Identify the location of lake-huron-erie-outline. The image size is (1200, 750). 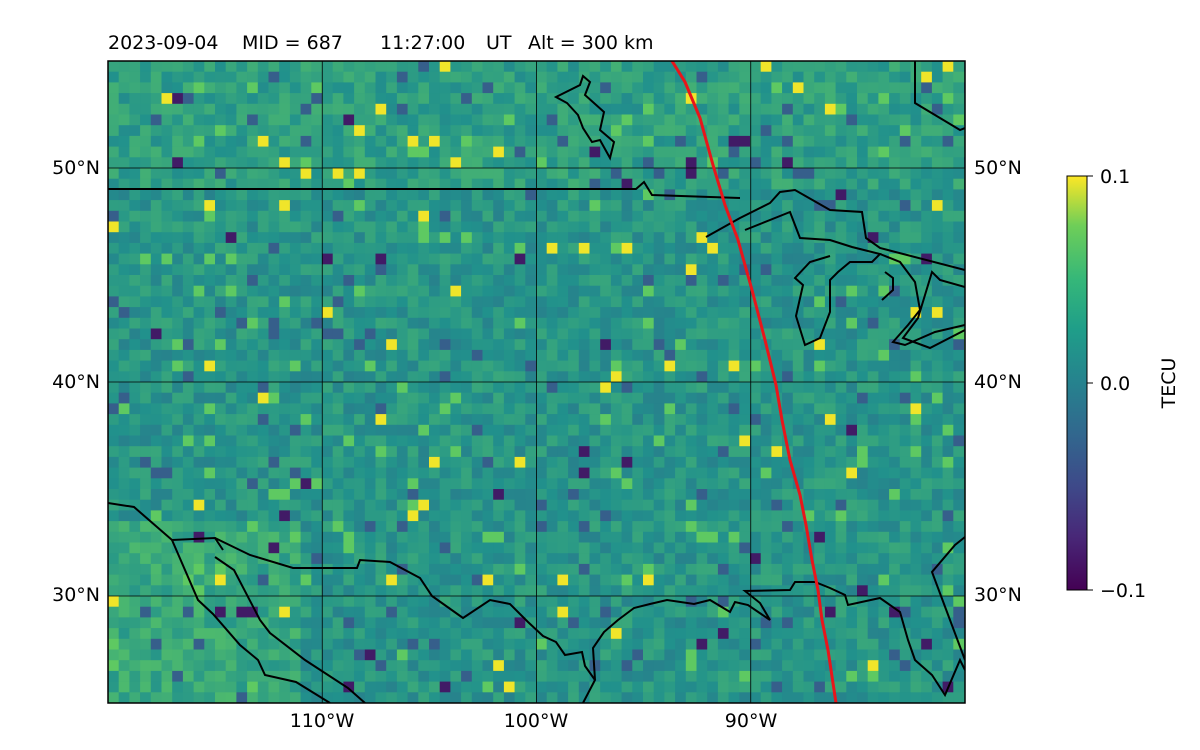
(922, 301).